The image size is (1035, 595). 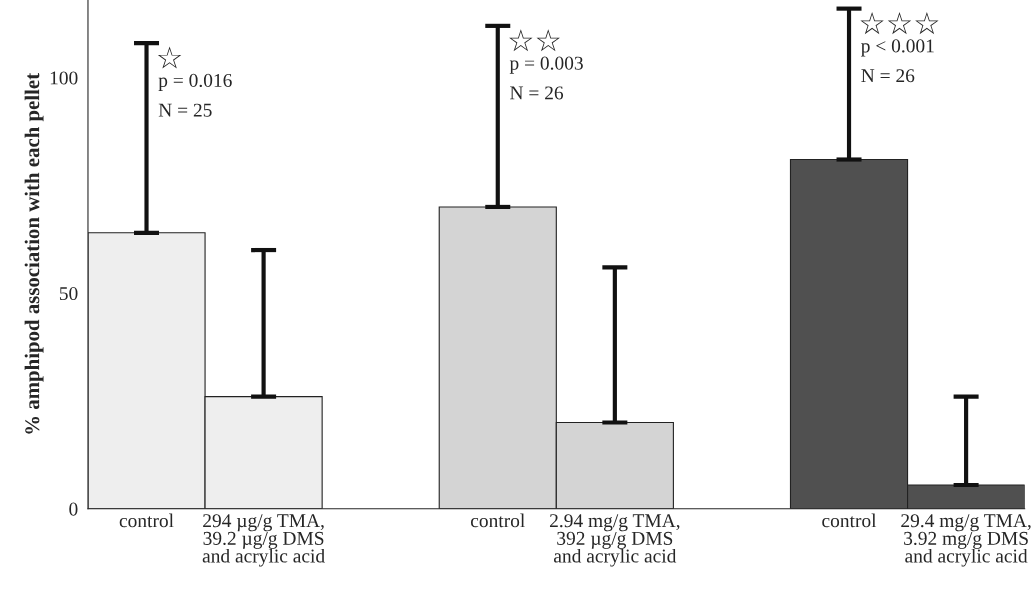 What do you see at coordinates (64, 78) in the screenshot?
I see `y-tick-label: 100` at bounding box center [64, 78].